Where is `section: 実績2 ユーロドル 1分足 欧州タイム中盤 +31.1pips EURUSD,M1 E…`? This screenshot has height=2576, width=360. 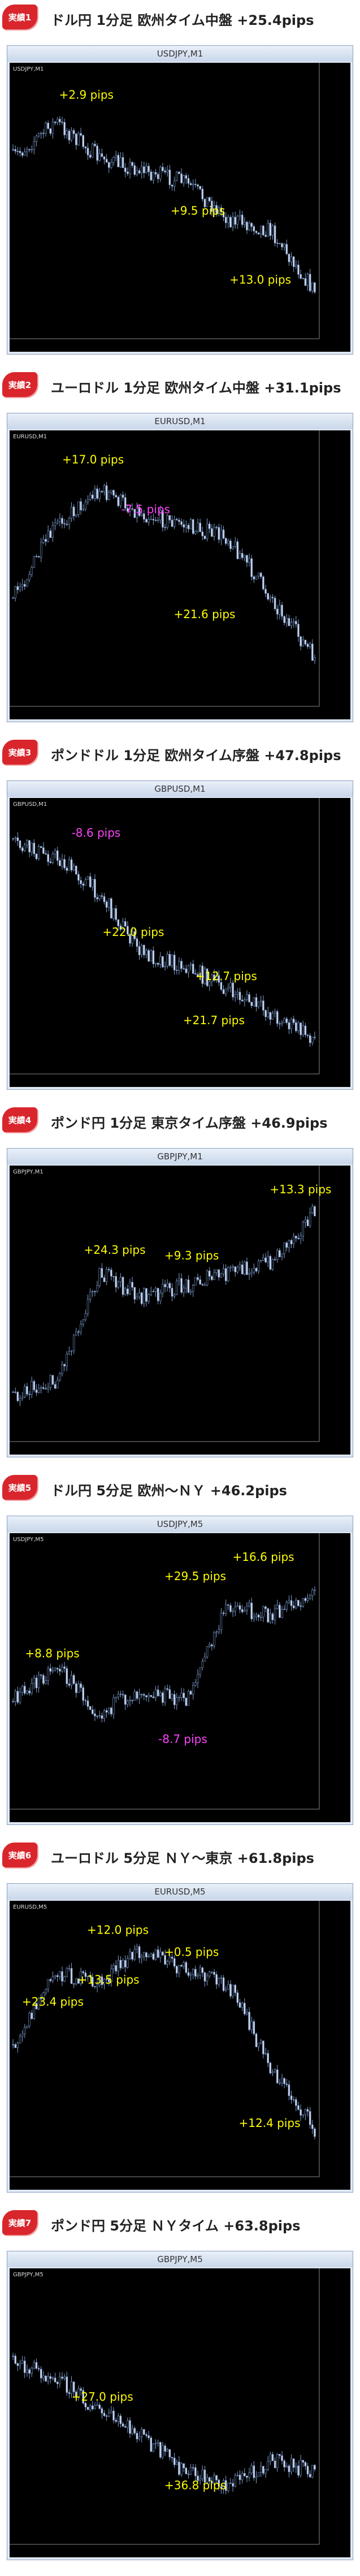
section: 実績2 ユーロドル 1分足 欧州タイム中盤 +31.1pips EURUSD,M1 E… is located at coordinates (180, 551).